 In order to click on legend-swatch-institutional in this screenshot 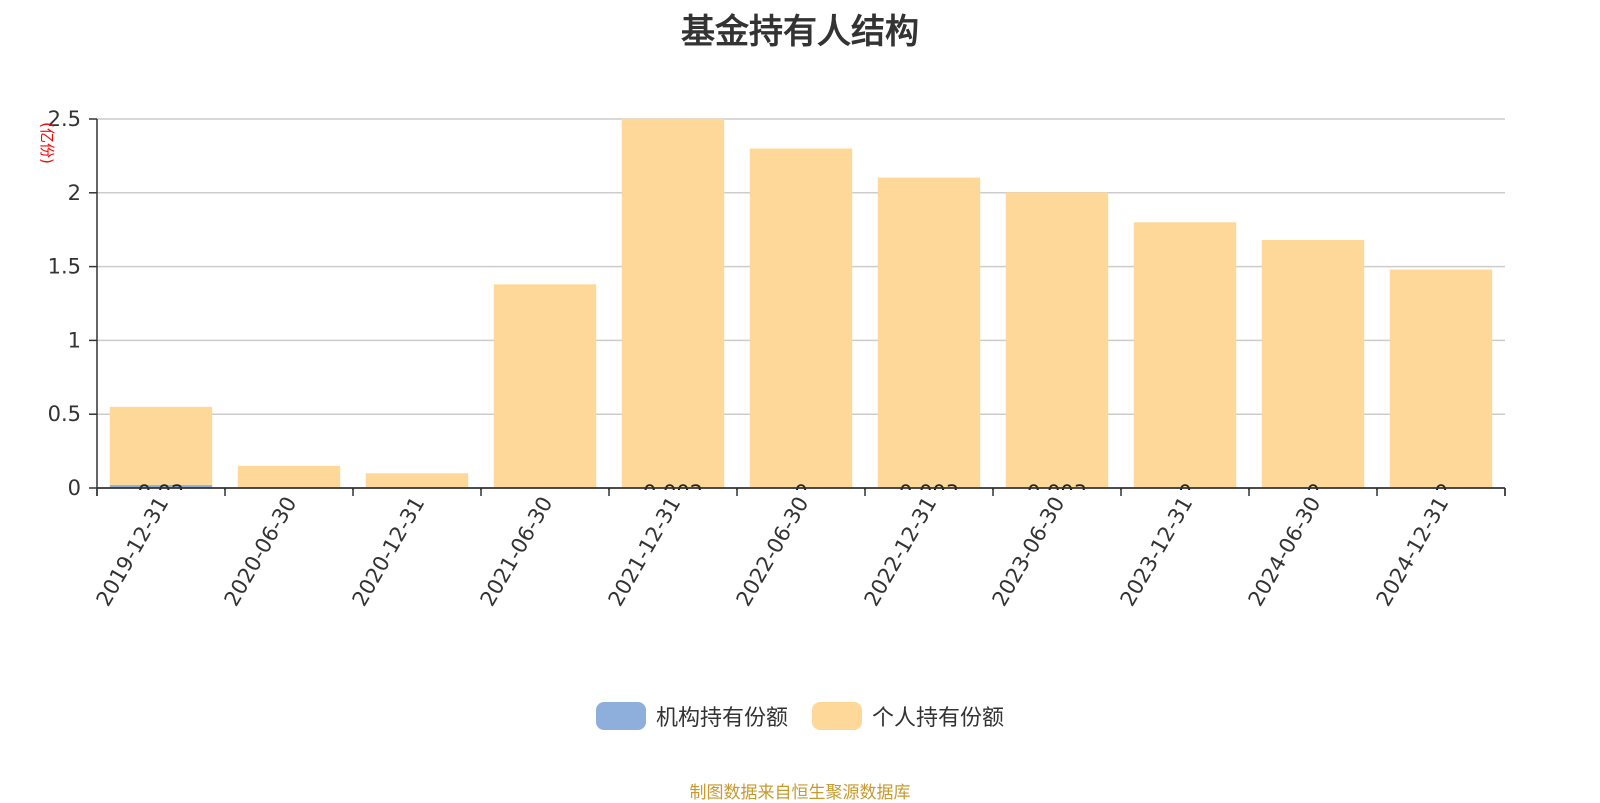, I will do `click(621, 716)`.